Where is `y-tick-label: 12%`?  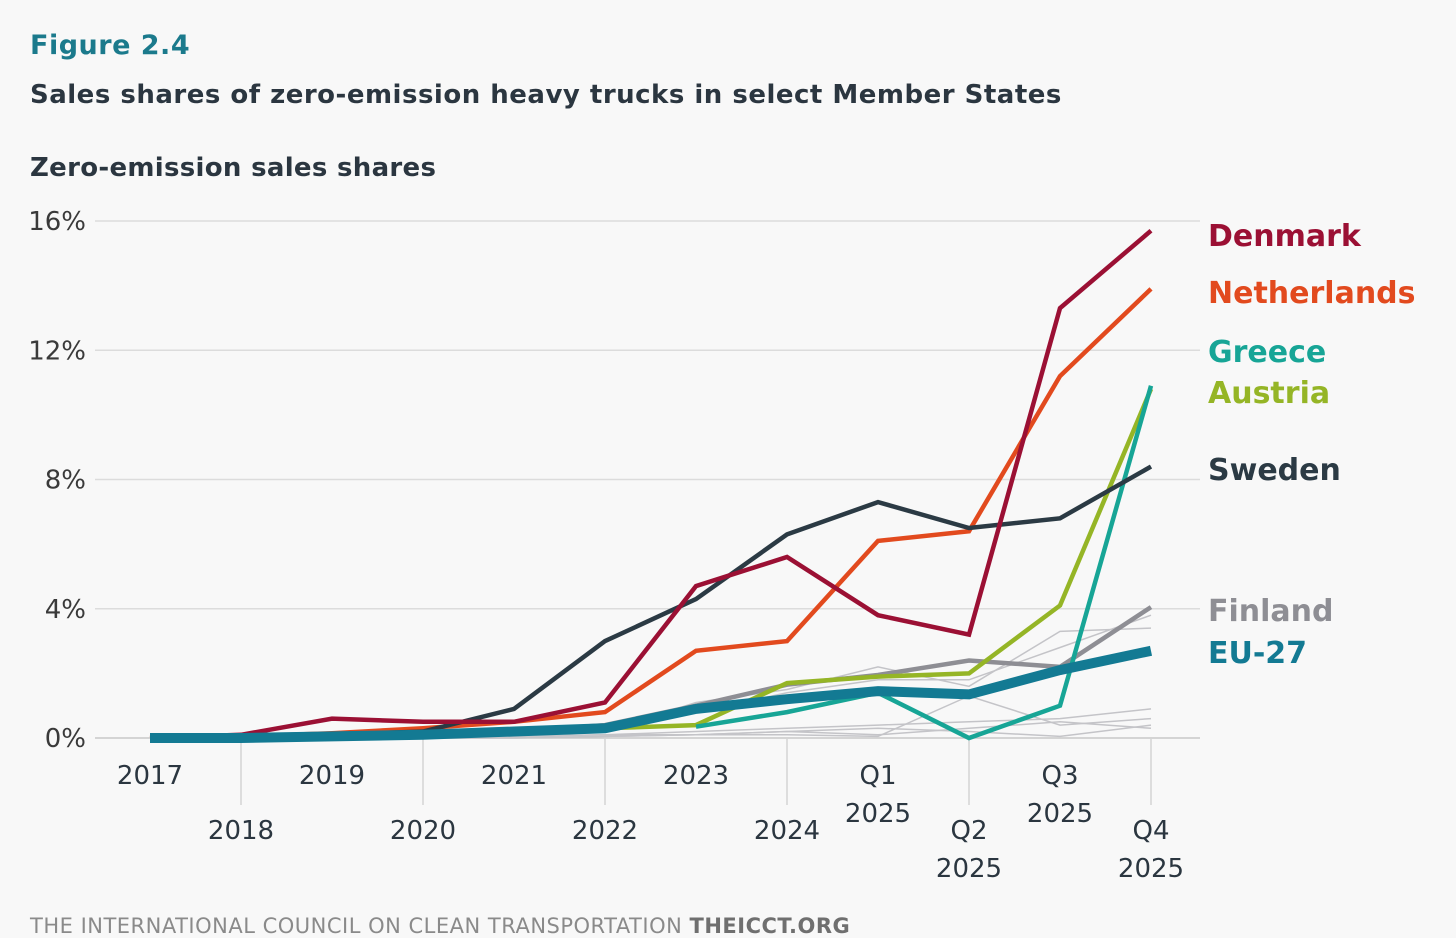 y-tick-label: 12% is located at coordinates (57, 351).